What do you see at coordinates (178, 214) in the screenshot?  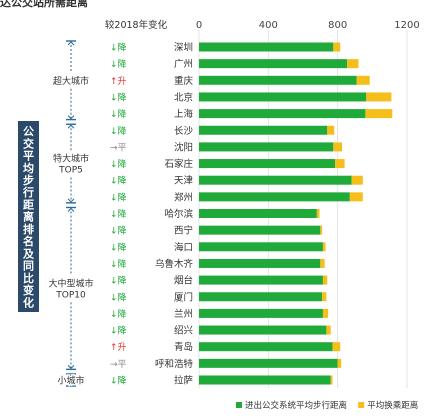 I see `category-label: 哈尔滨` at bounding box center [178, 214].